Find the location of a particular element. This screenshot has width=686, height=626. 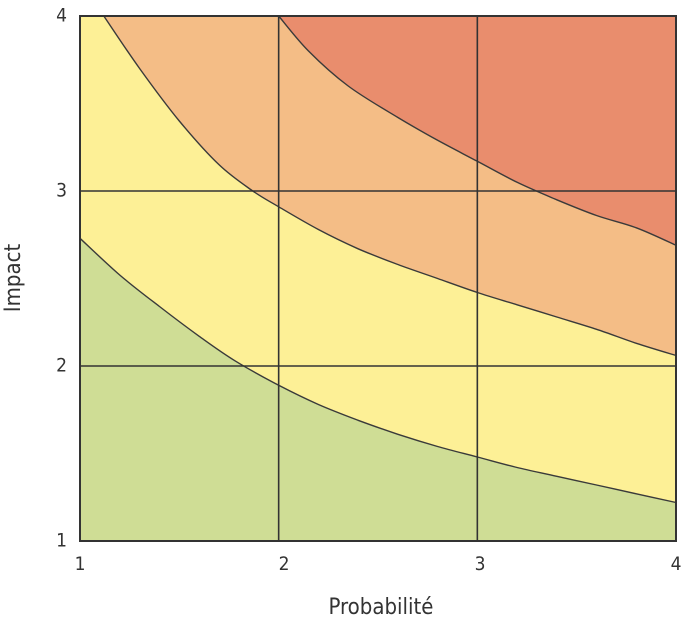

x-tick-label-2: 2 is located at coordinates (284, 564).